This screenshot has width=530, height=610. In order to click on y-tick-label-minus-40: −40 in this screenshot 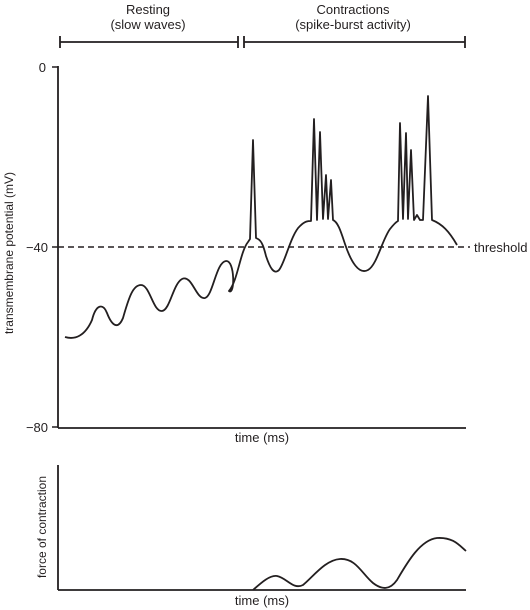, I will do `click(37, 247)`.